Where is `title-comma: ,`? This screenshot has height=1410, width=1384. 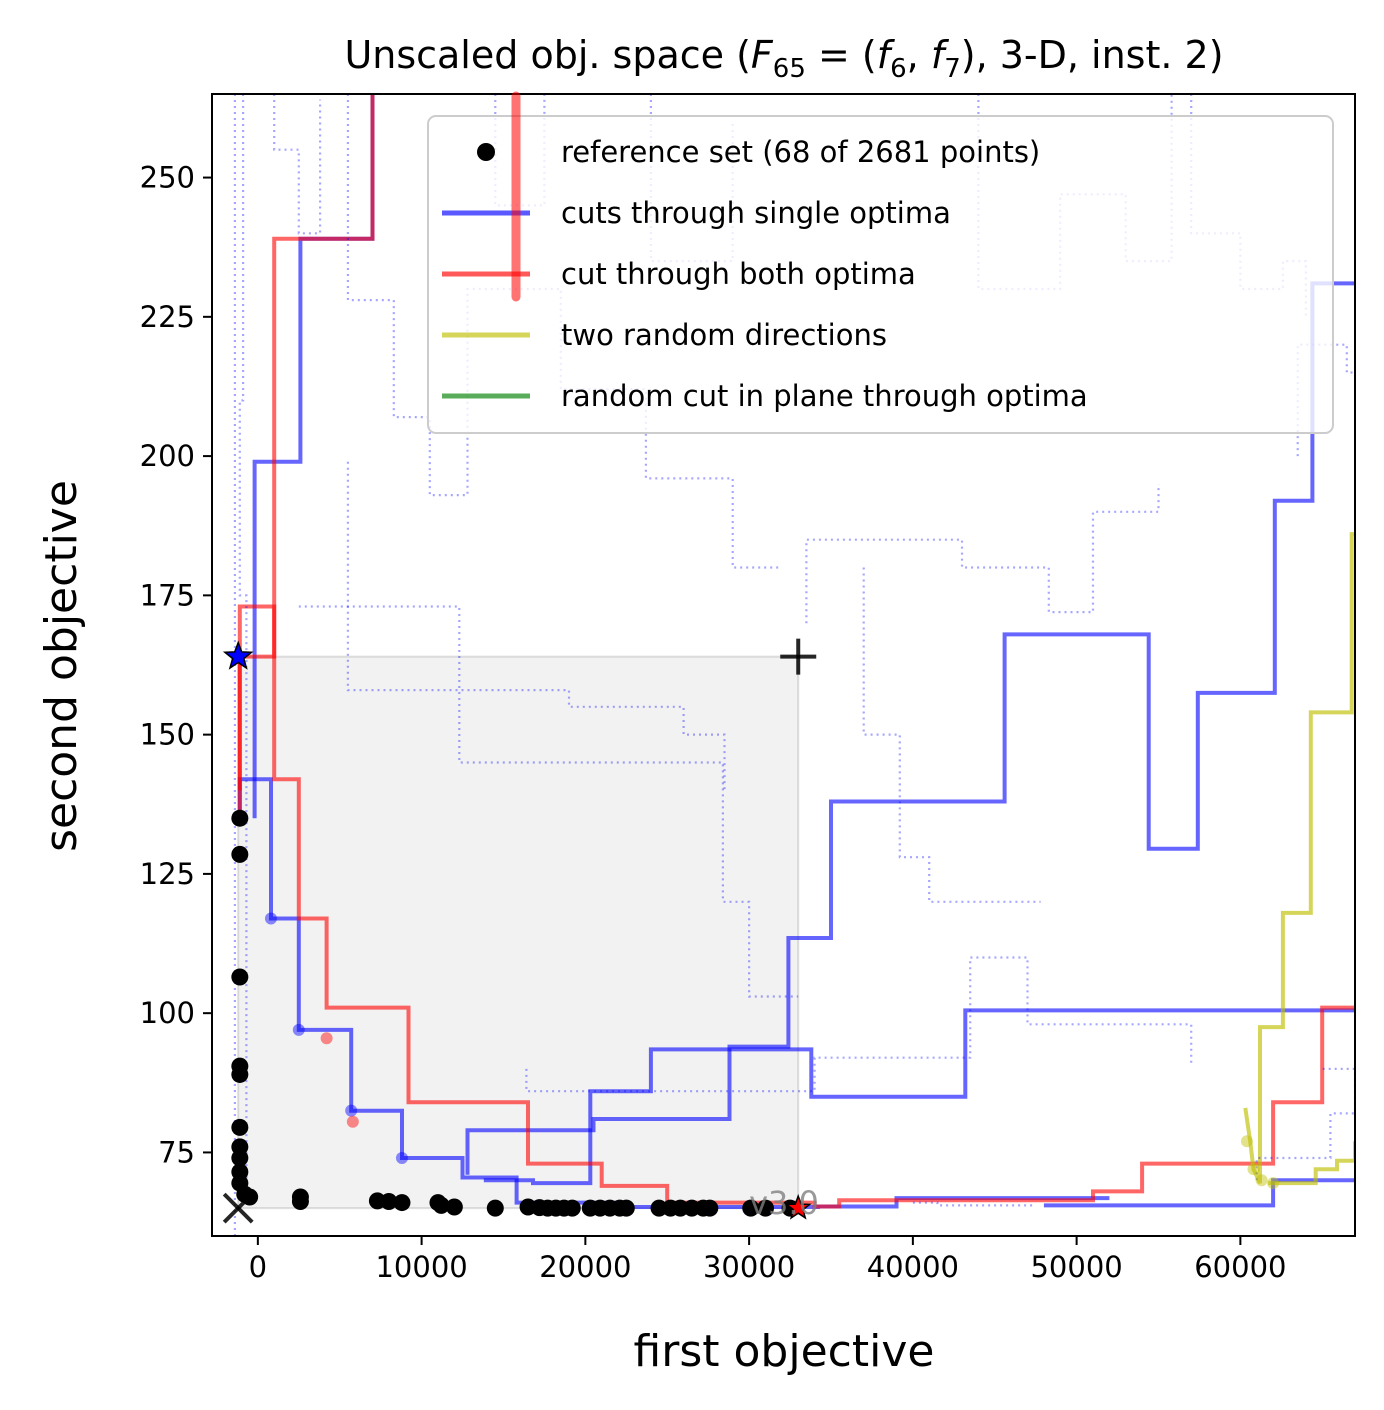
title-comma: , is located at coordinates (919, 55).